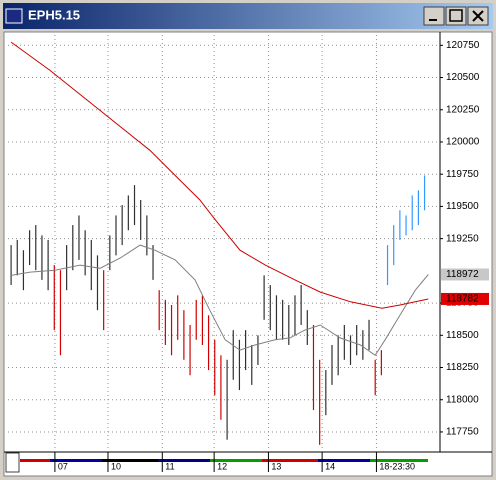 The height and width of the screenshot is (480, 496). I want to click on x-tick-label: 14, so click(330, 466).